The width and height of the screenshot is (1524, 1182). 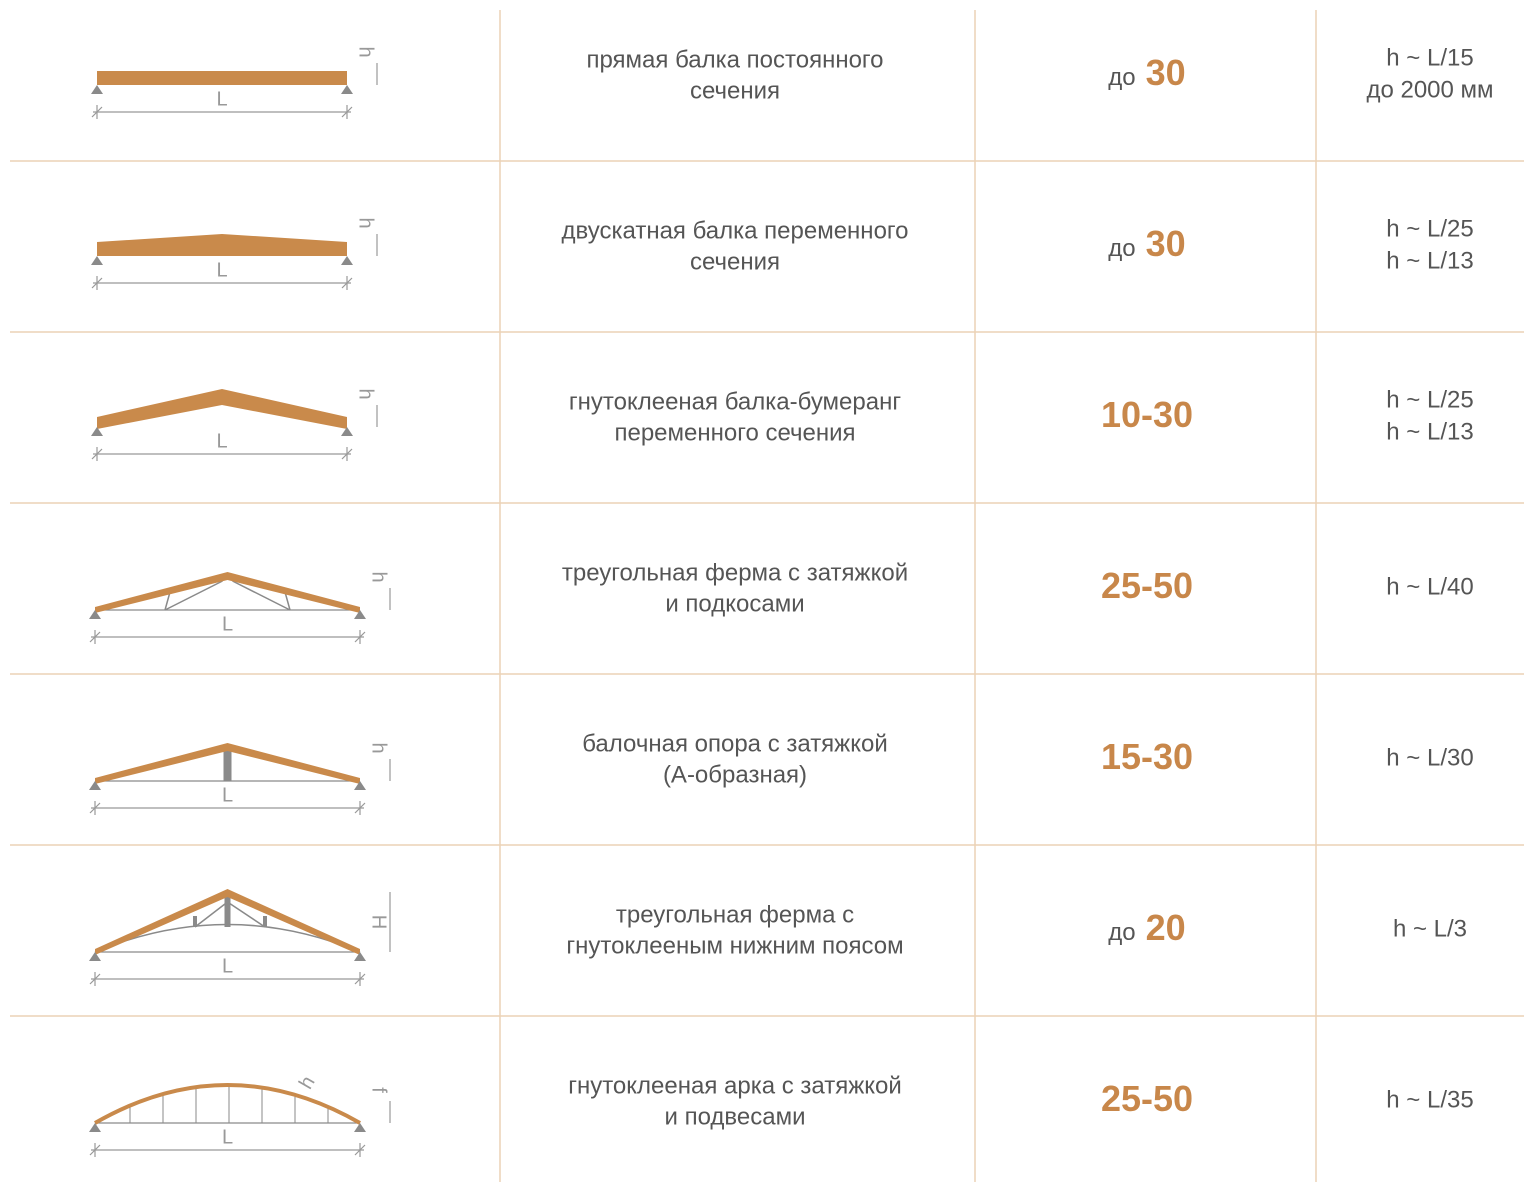 I want to click on span: 10-30, so click(x=1147, y=414).